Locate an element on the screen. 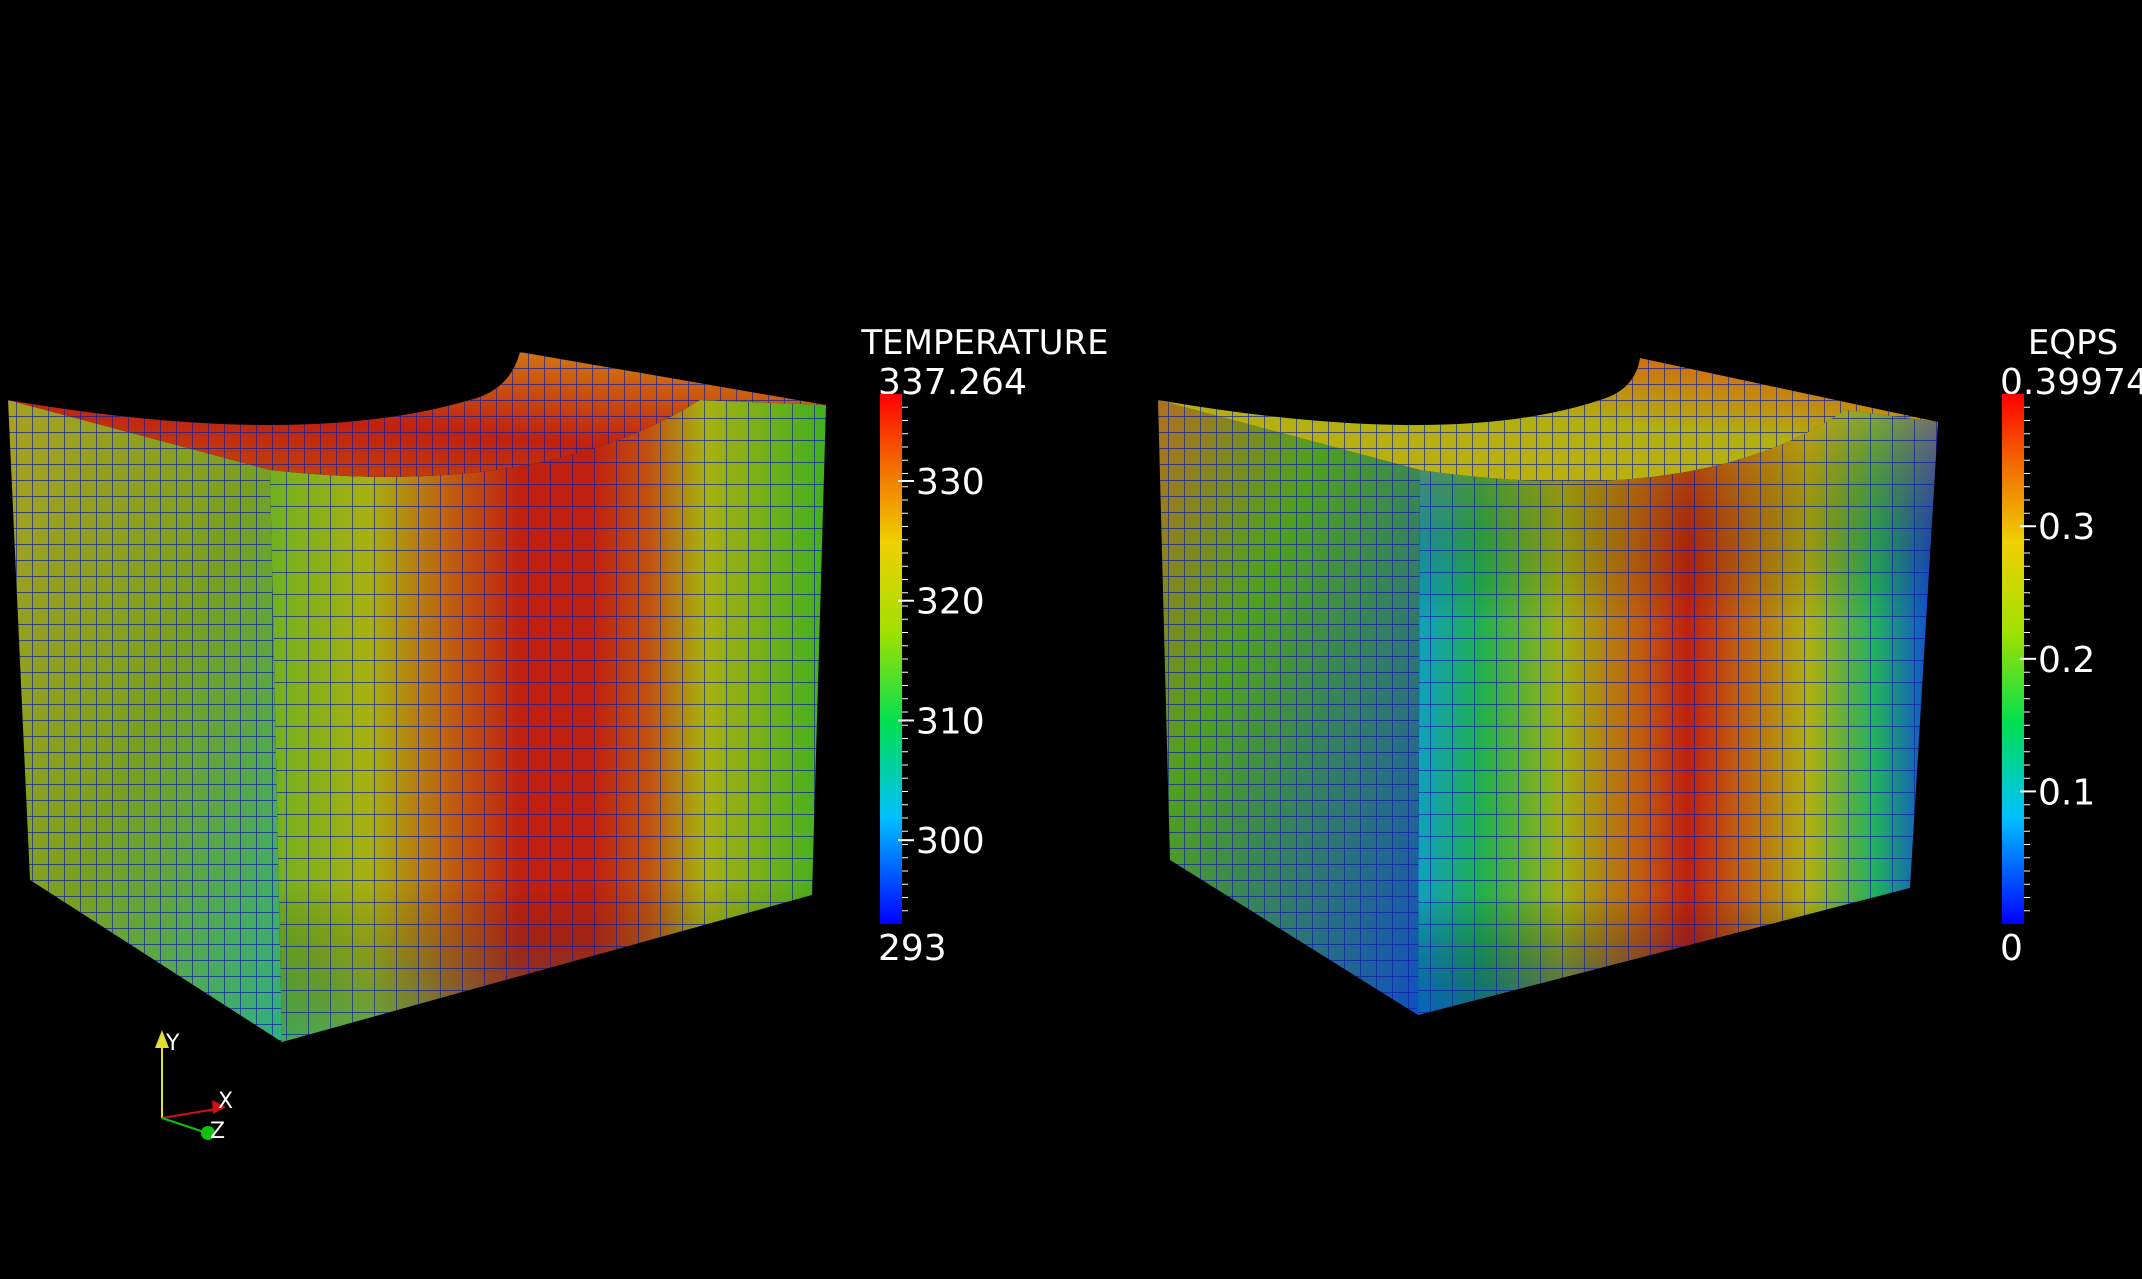 Image resolution: width=2142 pixels, height=1279 pixels. temperature-colorbar-gradient is located at coordinates (891, 659).